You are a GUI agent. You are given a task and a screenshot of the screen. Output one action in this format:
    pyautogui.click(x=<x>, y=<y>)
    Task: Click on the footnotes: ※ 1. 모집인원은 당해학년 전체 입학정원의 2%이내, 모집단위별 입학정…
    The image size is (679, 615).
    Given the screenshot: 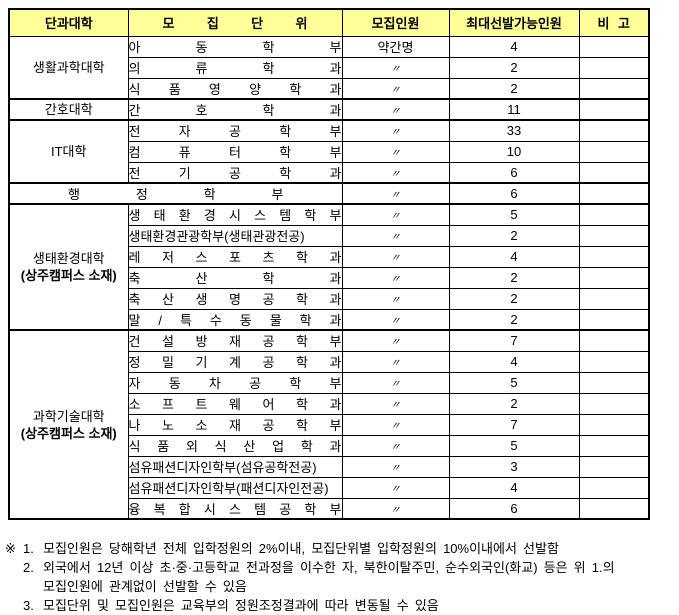 What is the action you would take?
    pyautogui.click(x=342, y=577)
    